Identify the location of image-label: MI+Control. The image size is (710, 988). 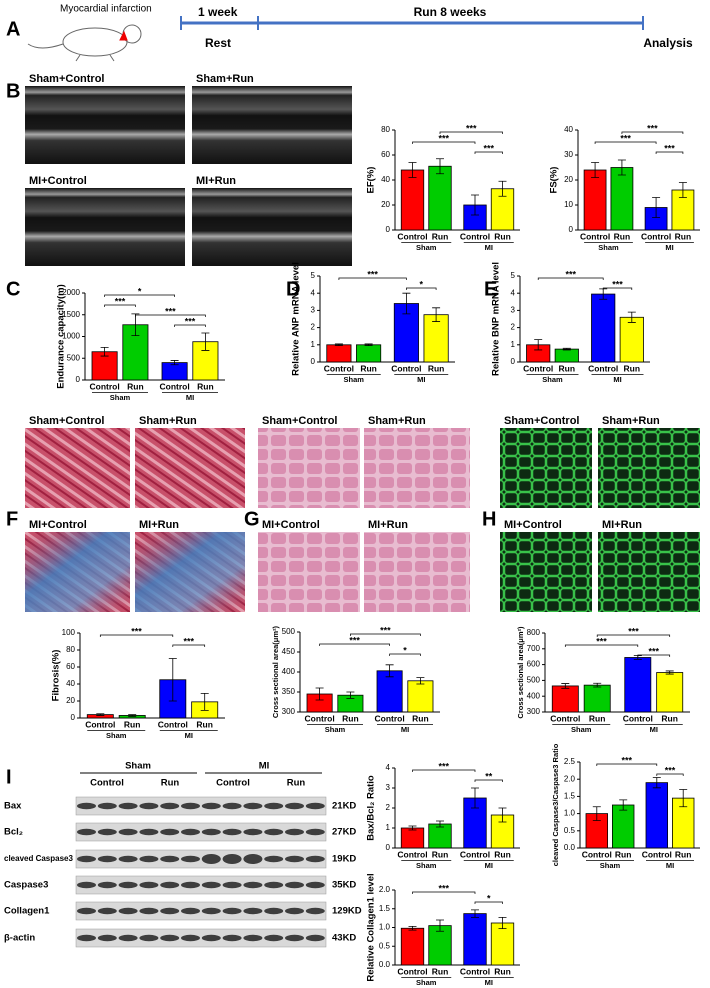
(533, 525).